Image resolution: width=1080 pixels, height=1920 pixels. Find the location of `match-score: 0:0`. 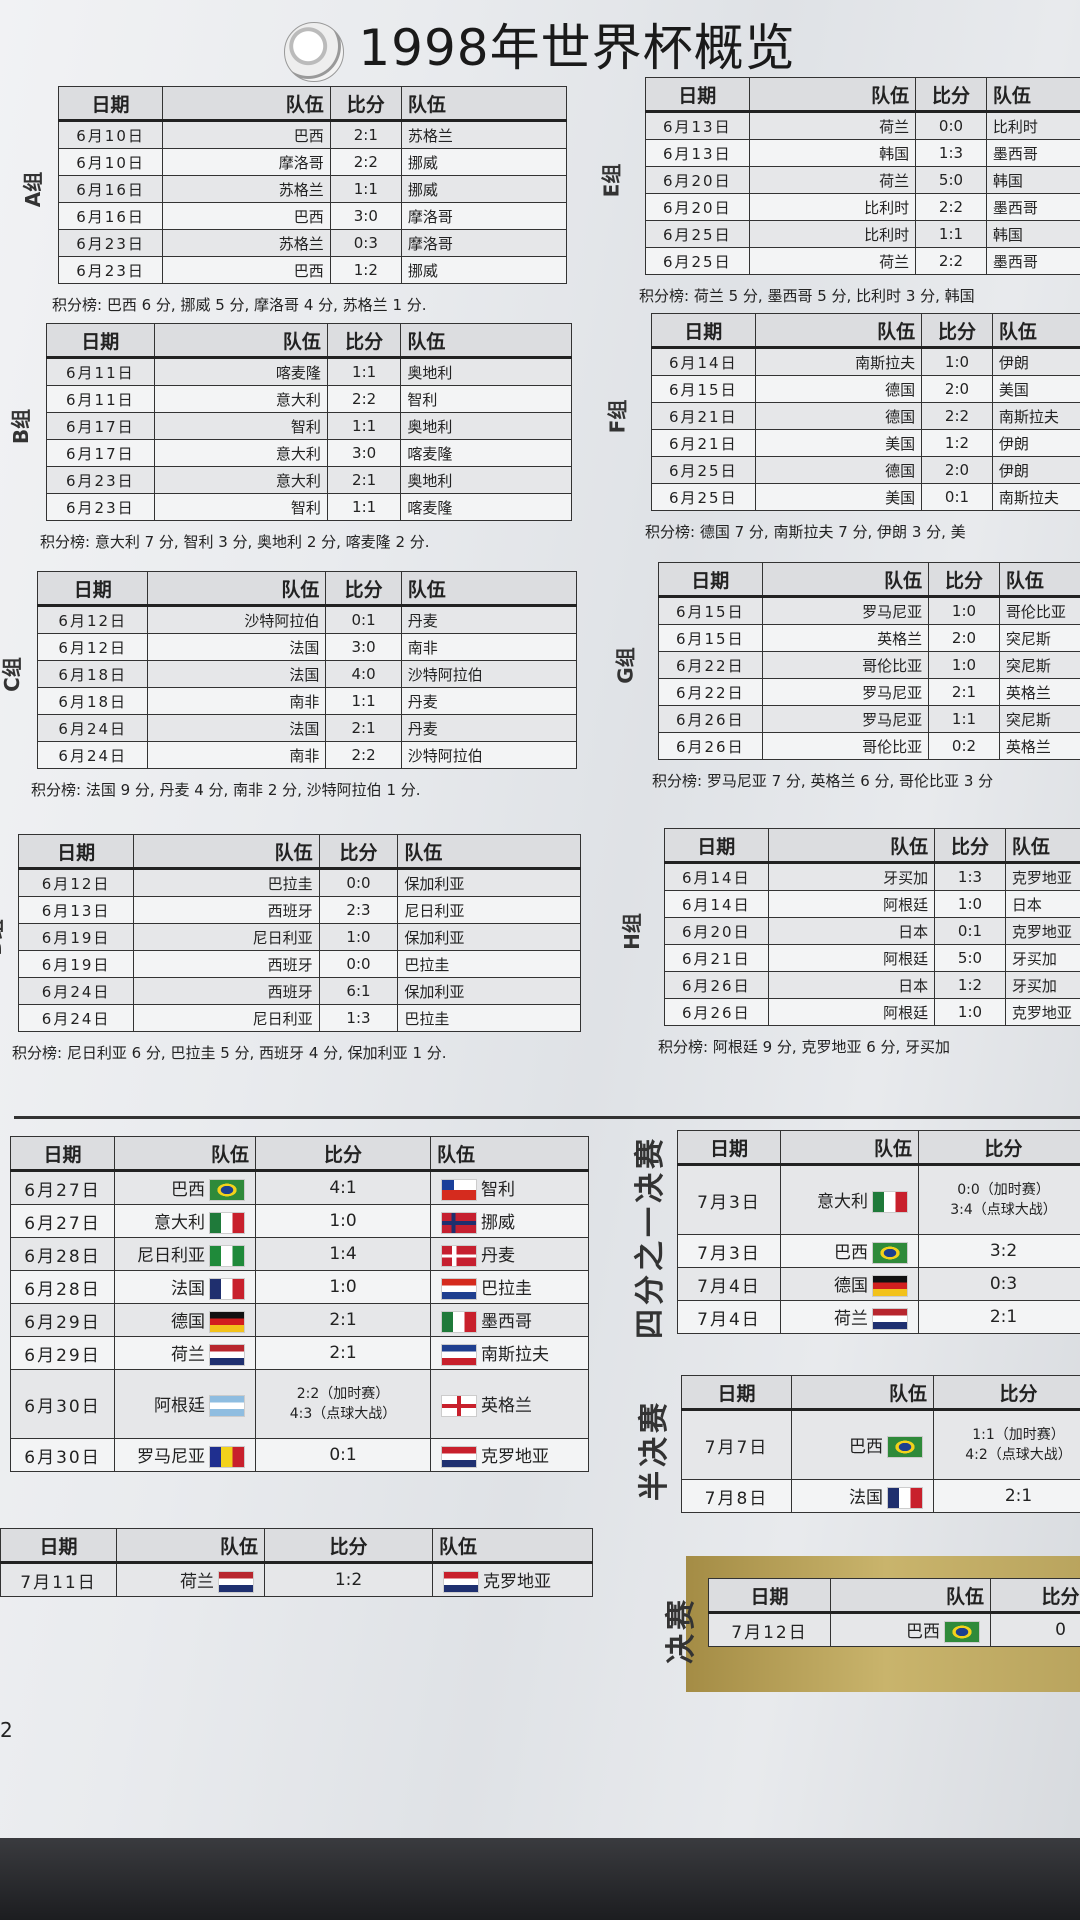

match-score: 0:0 is located at coordinates (358, 882).